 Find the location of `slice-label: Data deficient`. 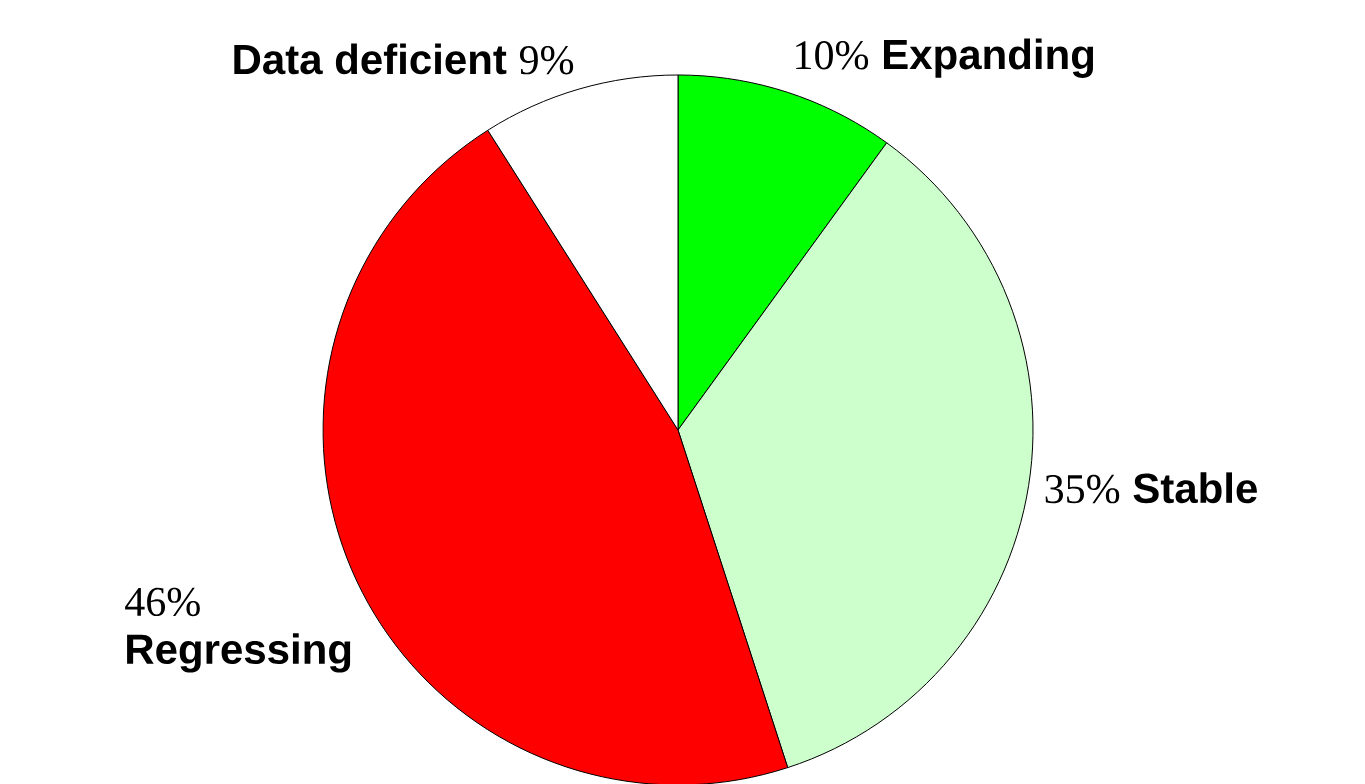

slice-label: Data deficient is located at coordinates (370, 59).